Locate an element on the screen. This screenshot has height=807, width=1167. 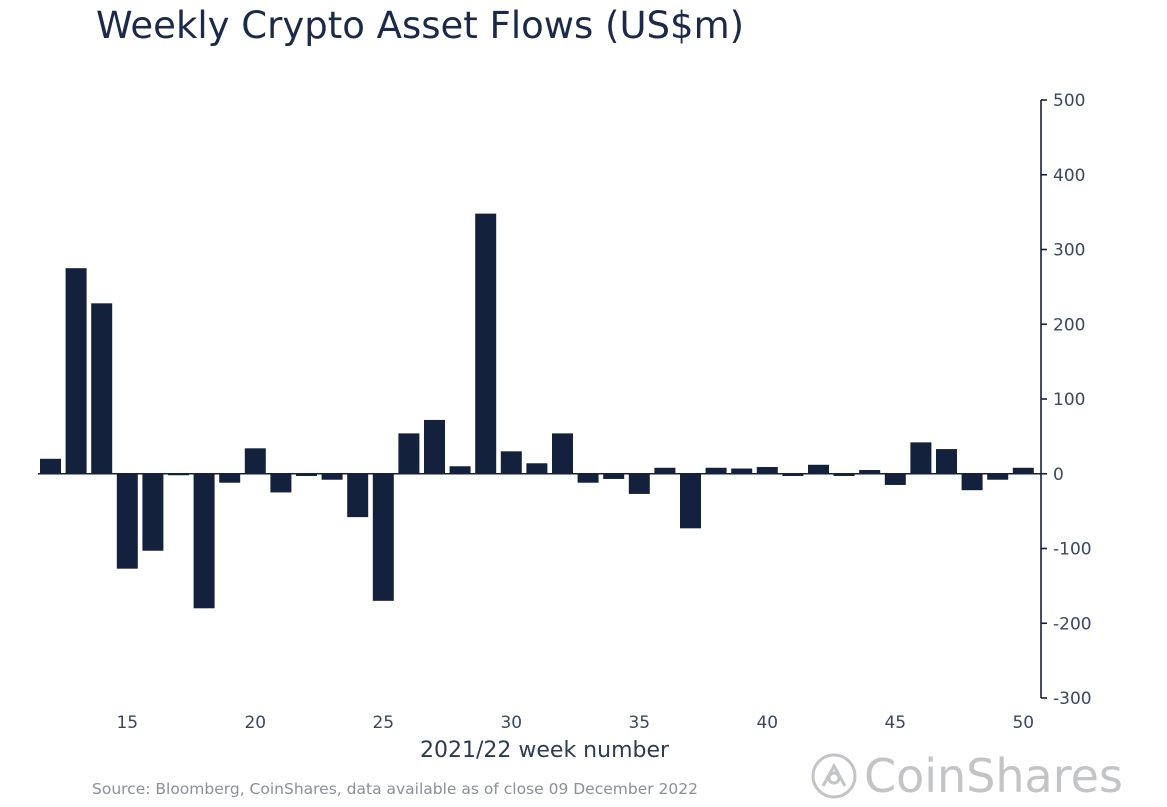
x-tick-label-25: 25 is located at coordinates (383, 723).